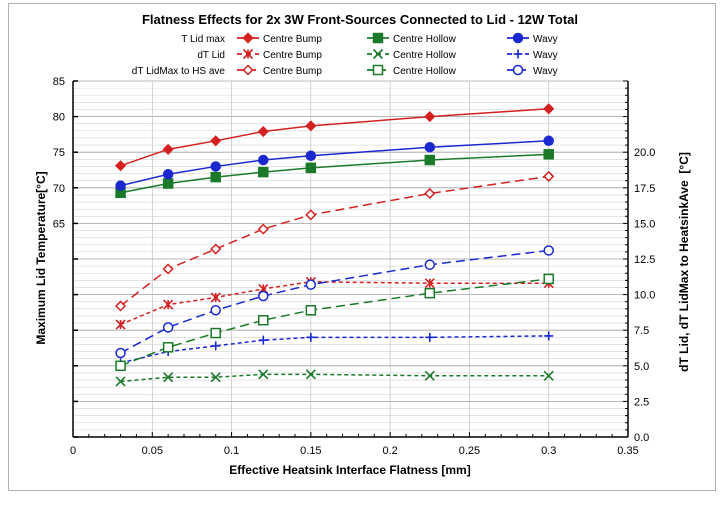 The image size is (726, 524). I want to click on x-tick-label: 0, so click(73, 451).